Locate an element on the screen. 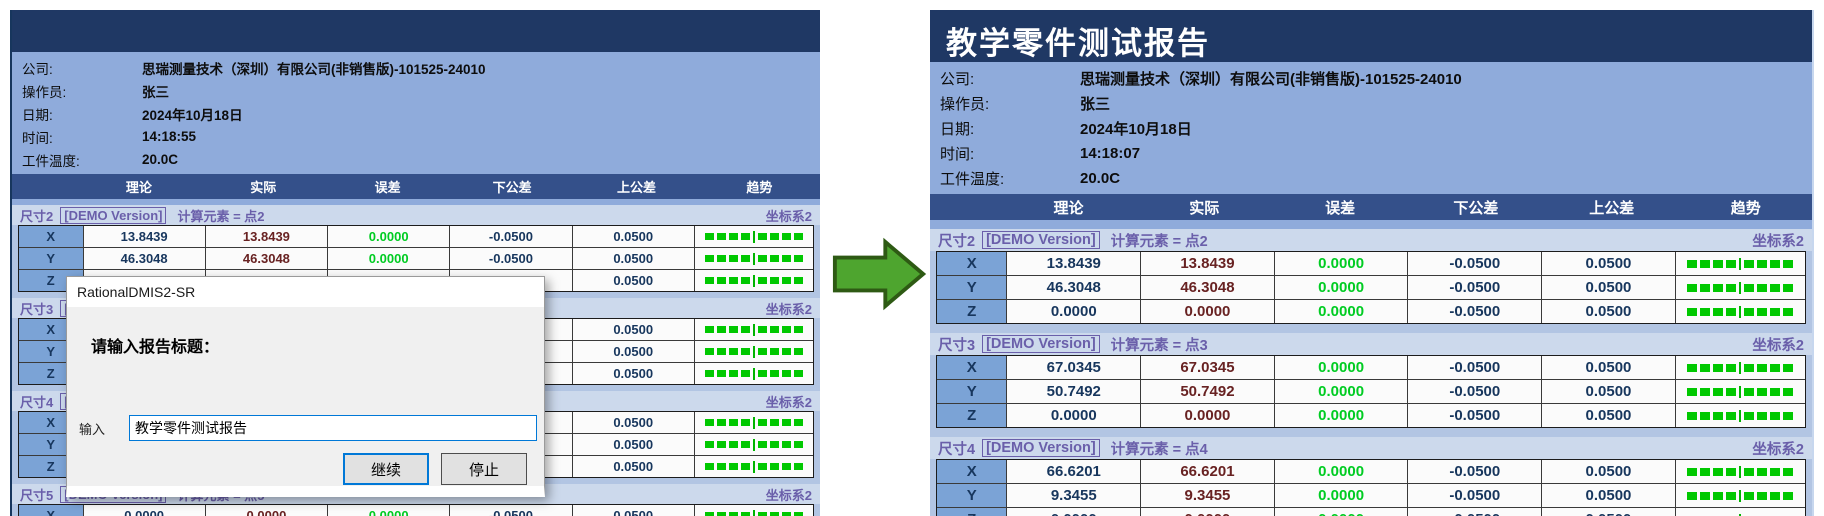  section-id: 尺寸5 is located at coordinates (37, 495).